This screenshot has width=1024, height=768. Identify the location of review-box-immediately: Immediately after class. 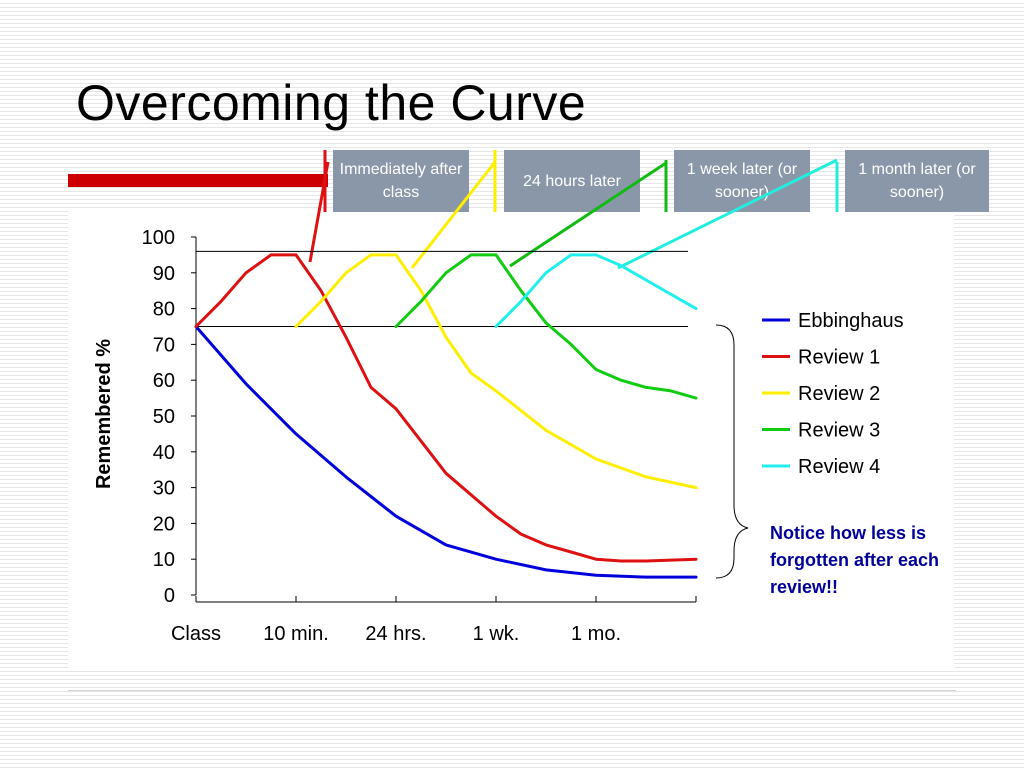
(401, 181).